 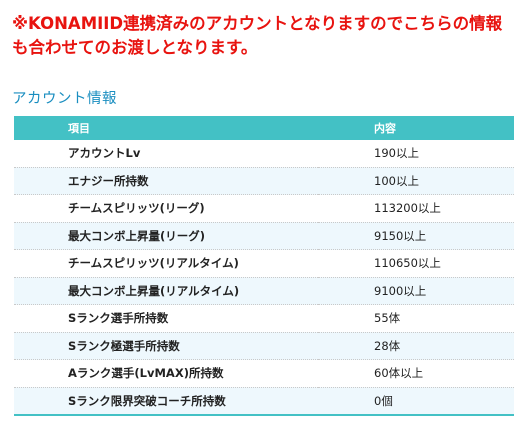 What do you see at coordinates (416, 181) in the screenshot?
I see `row-item-value: 100以上` at bounding box center [416, 181].